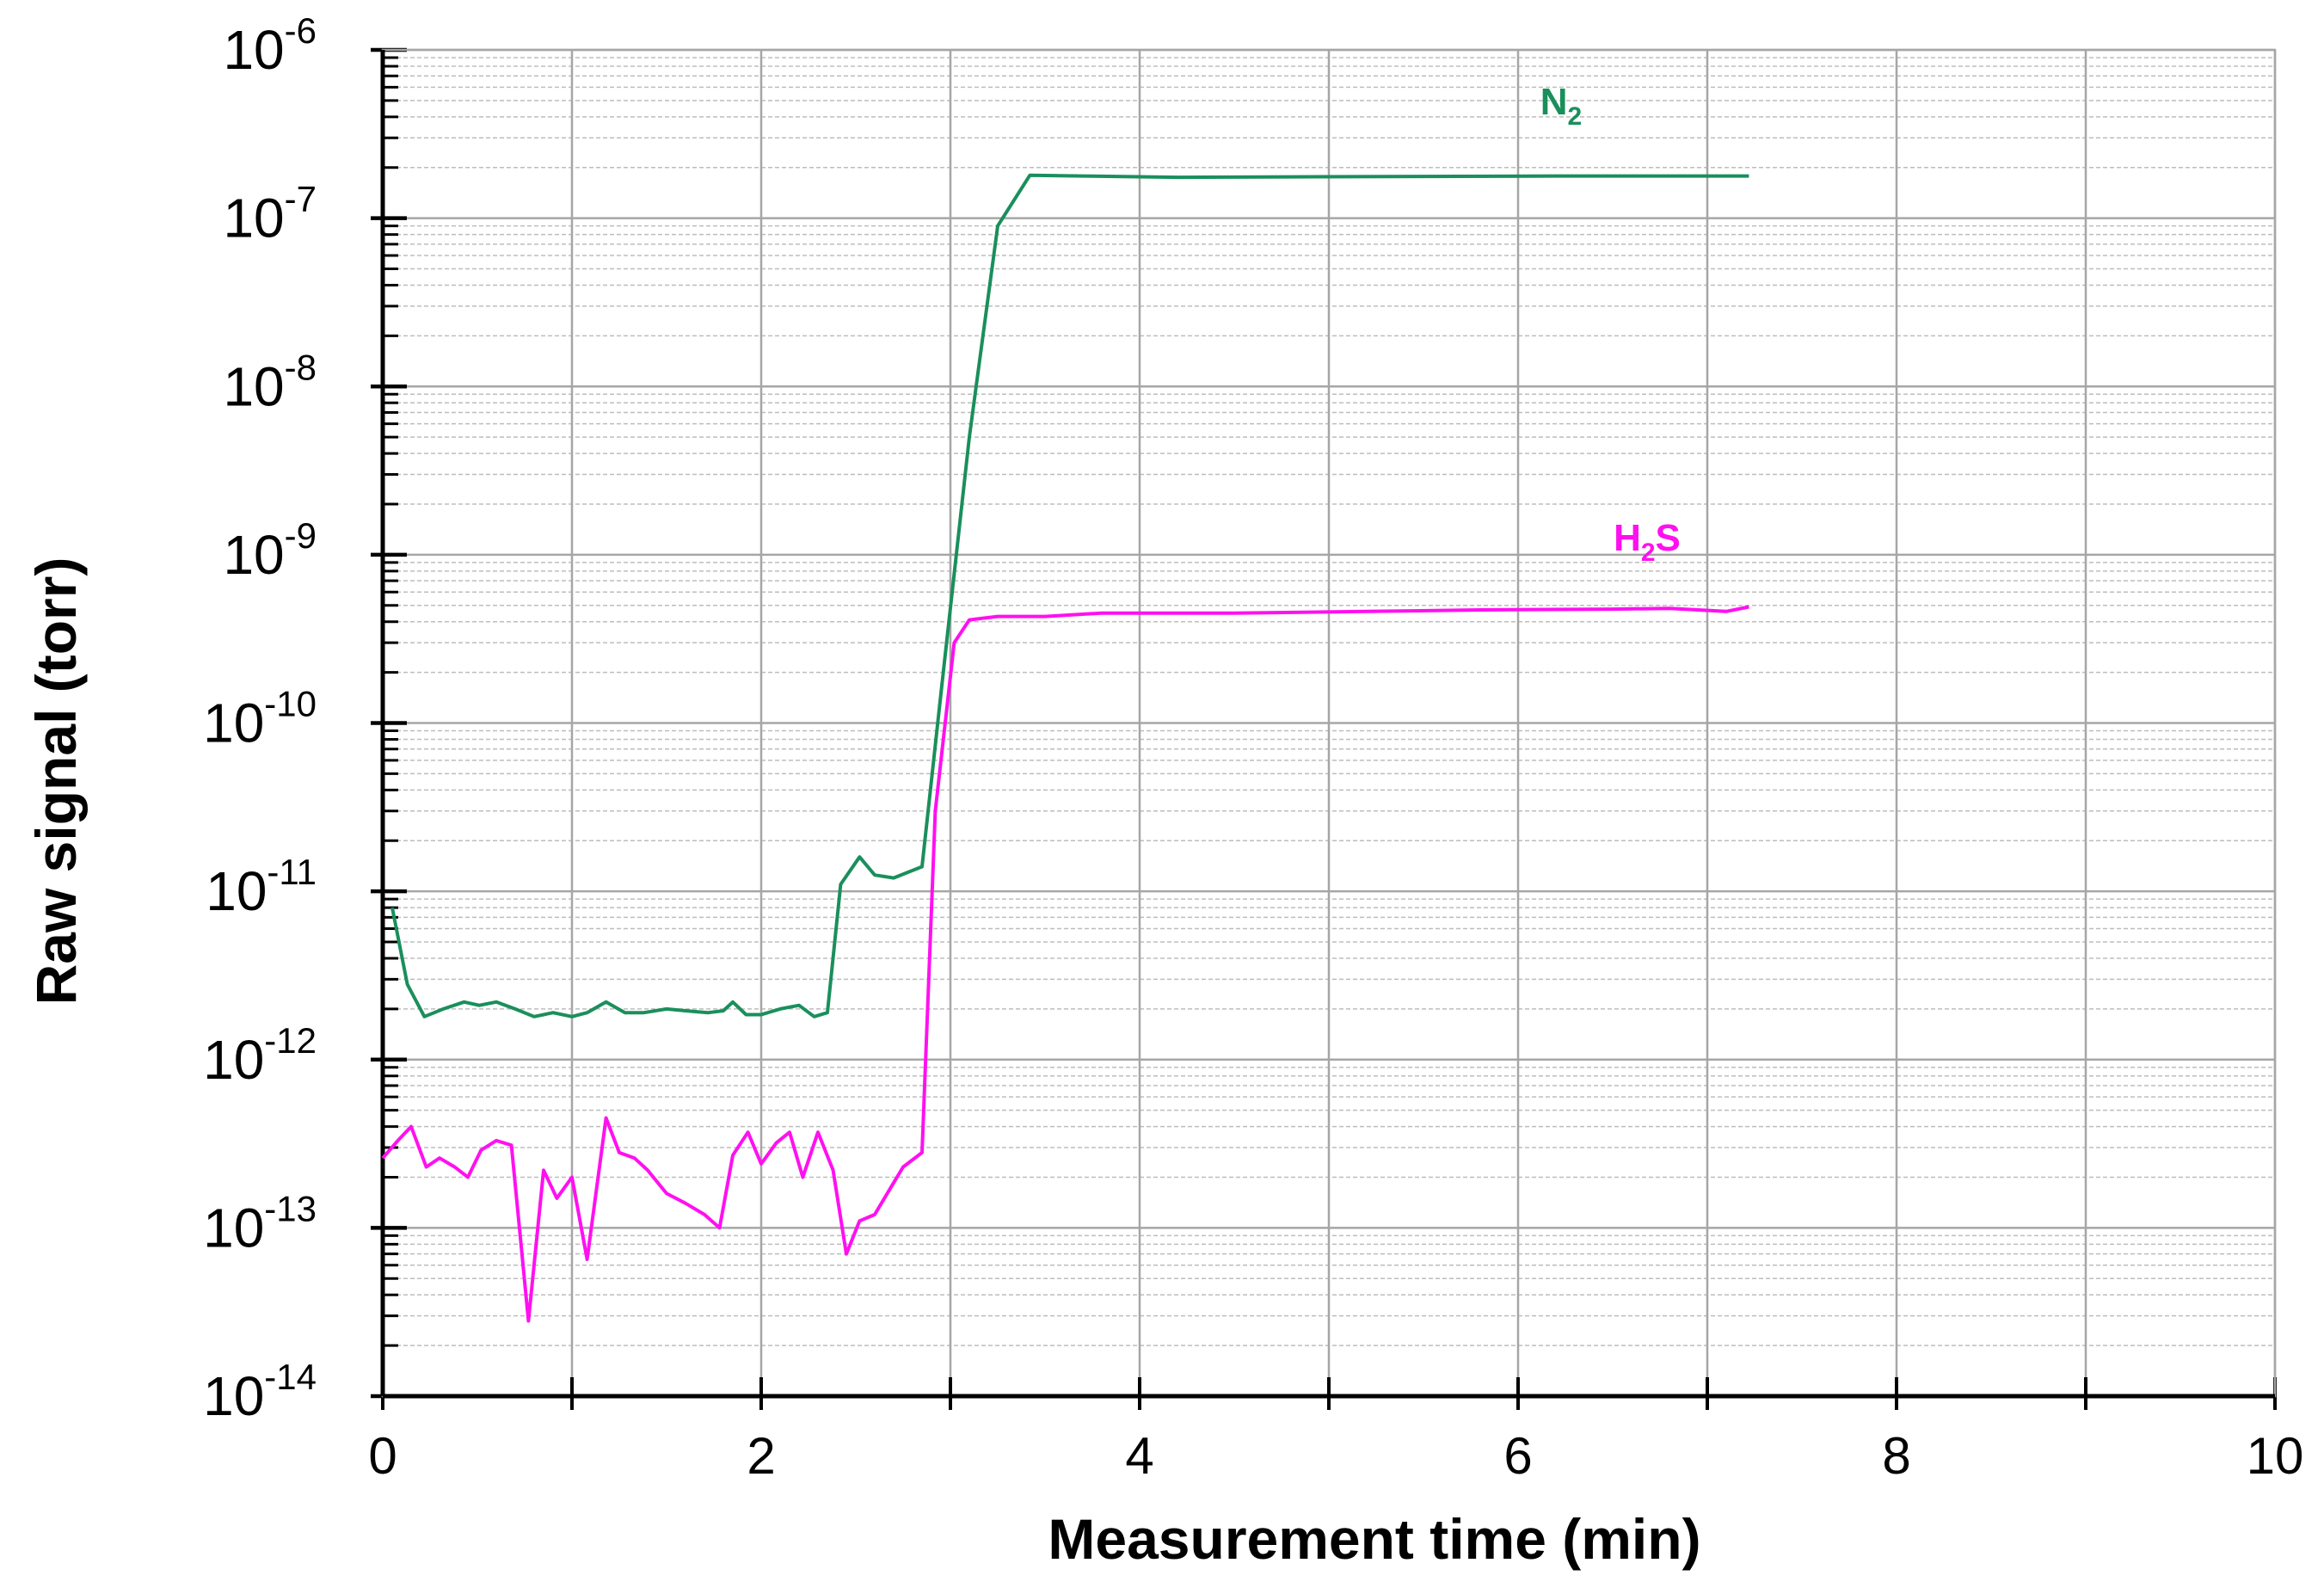 Image resolution: width=2324 pixels, height=1594 pixels. Describe the element at coordinates (1139, 1456) in the screenshot. I see `x-tick-label: 4` at that location.